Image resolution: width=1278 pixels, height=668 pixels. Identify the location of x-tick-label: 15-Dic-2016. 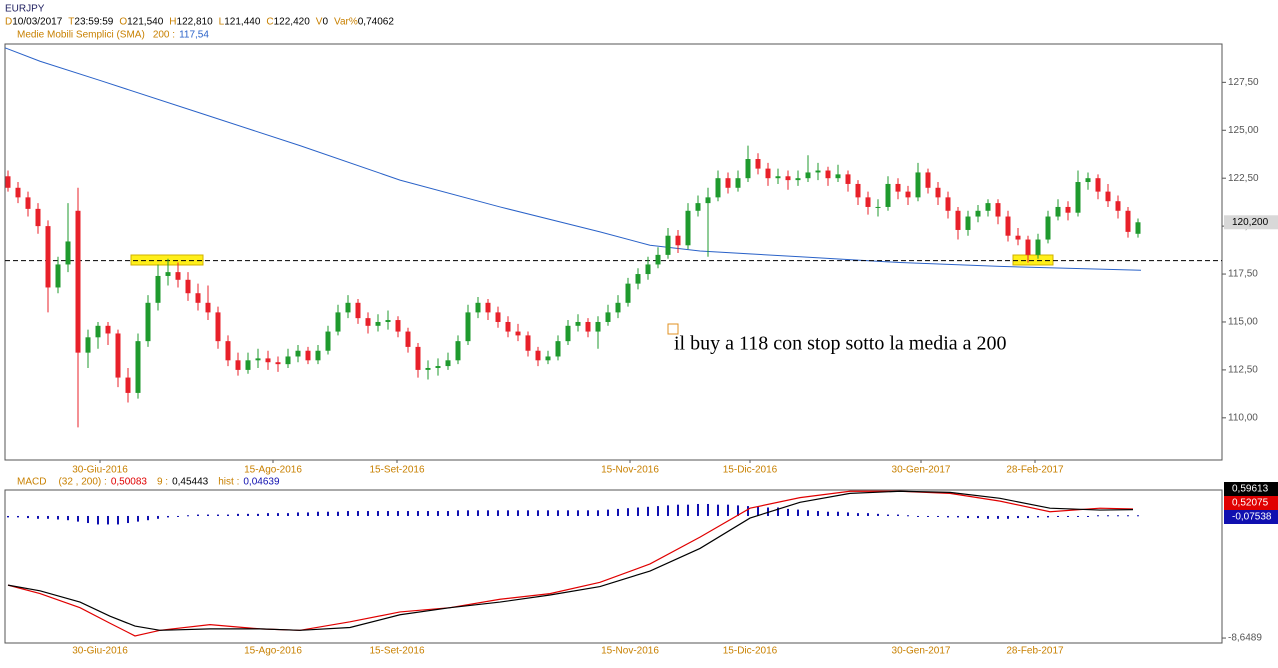
(750, 470).